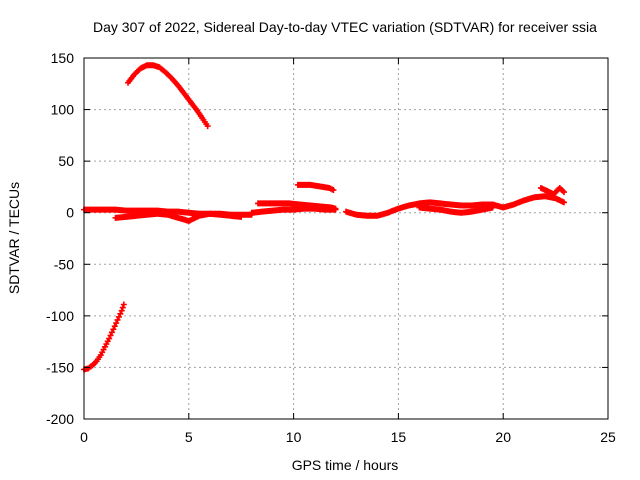  What do you see at coordinates (60, 367) in the screenshot?
I see `y-tick-label: -150` at bounding box center [60, 367].